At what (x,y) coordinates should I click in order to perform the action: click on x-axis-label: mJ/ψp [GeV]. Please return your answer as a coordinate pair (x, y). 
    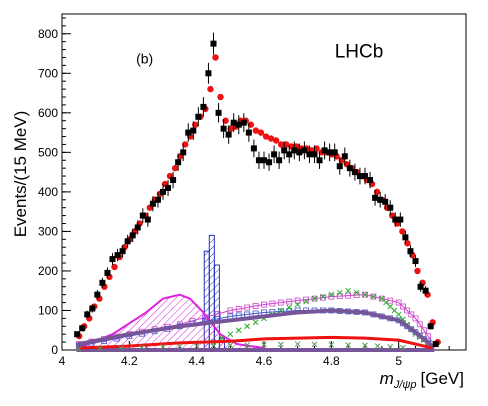
    Looking at the image, I should click on (422, 380).